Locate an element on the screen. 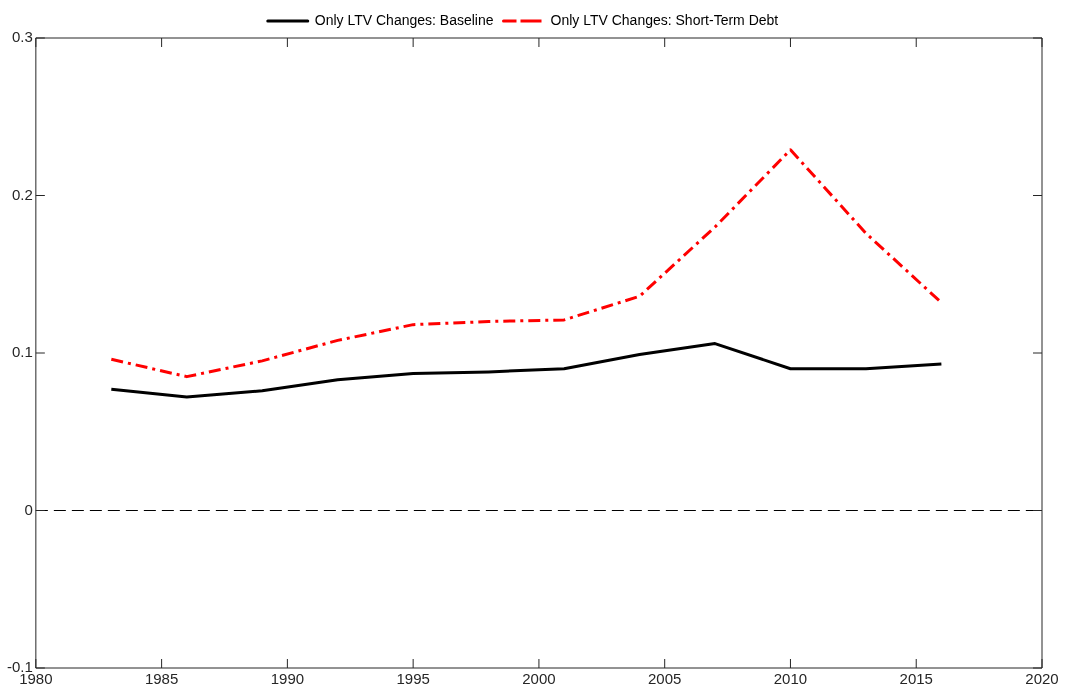  x-tick-label: 2015 is located at coordinates (916, 679).